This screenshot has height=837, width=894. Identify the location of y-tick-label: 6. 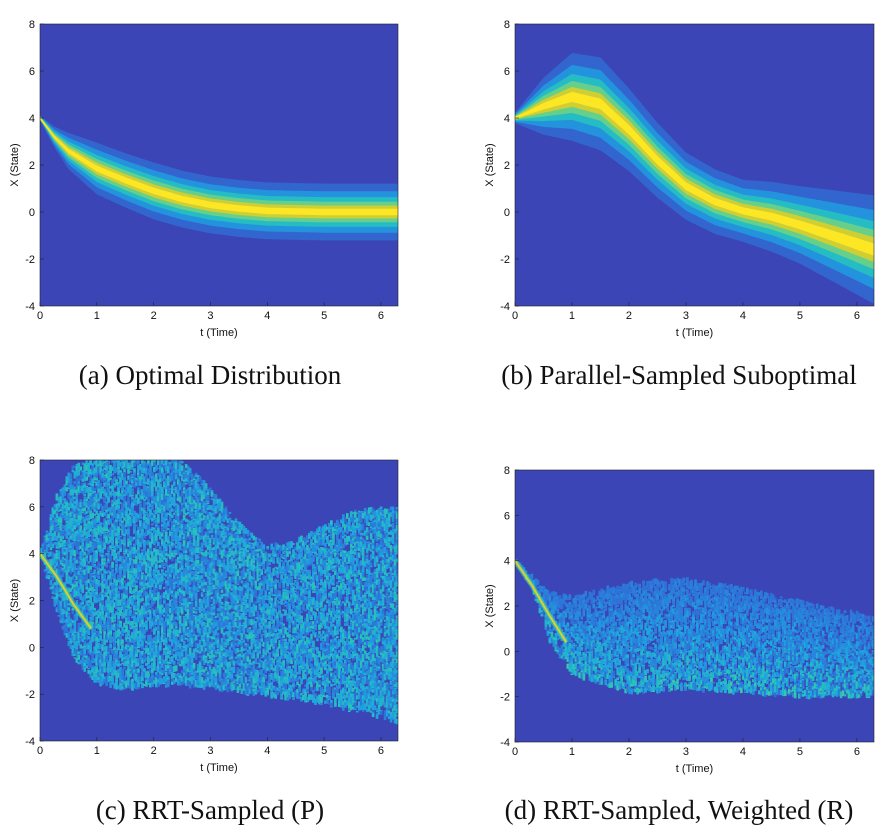
(32, 72).